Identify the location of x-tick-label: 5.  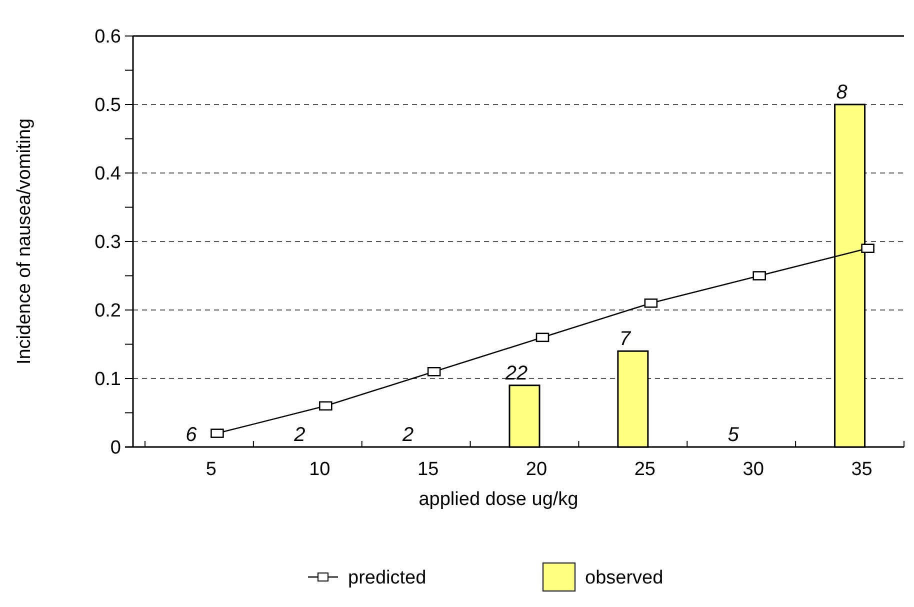
(211, 469).